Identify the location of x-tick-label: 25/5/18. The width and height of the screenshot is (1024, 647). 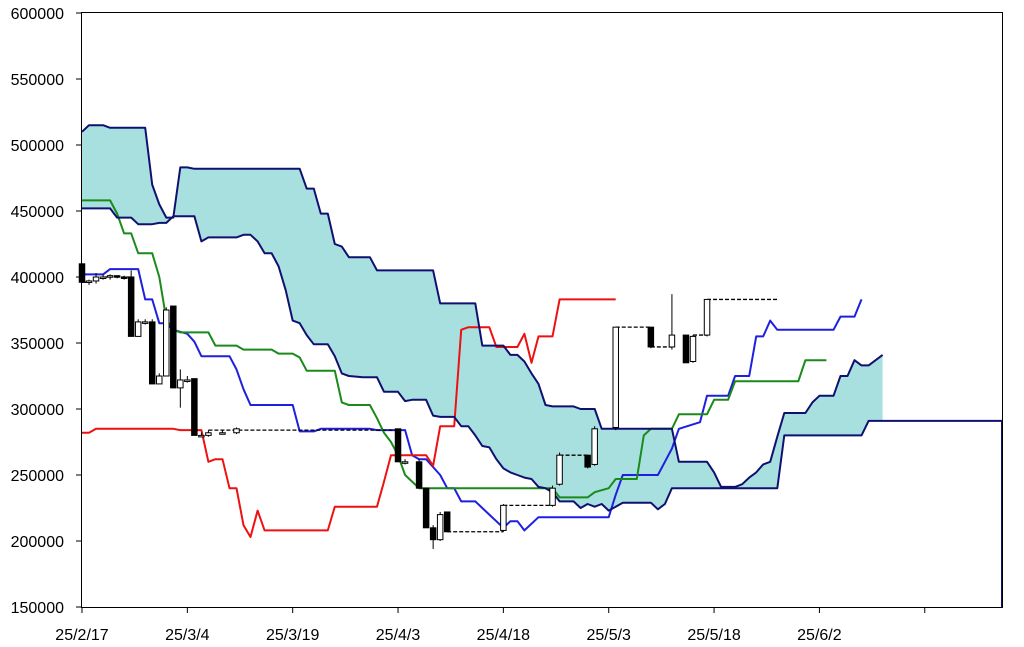
(713, 635).